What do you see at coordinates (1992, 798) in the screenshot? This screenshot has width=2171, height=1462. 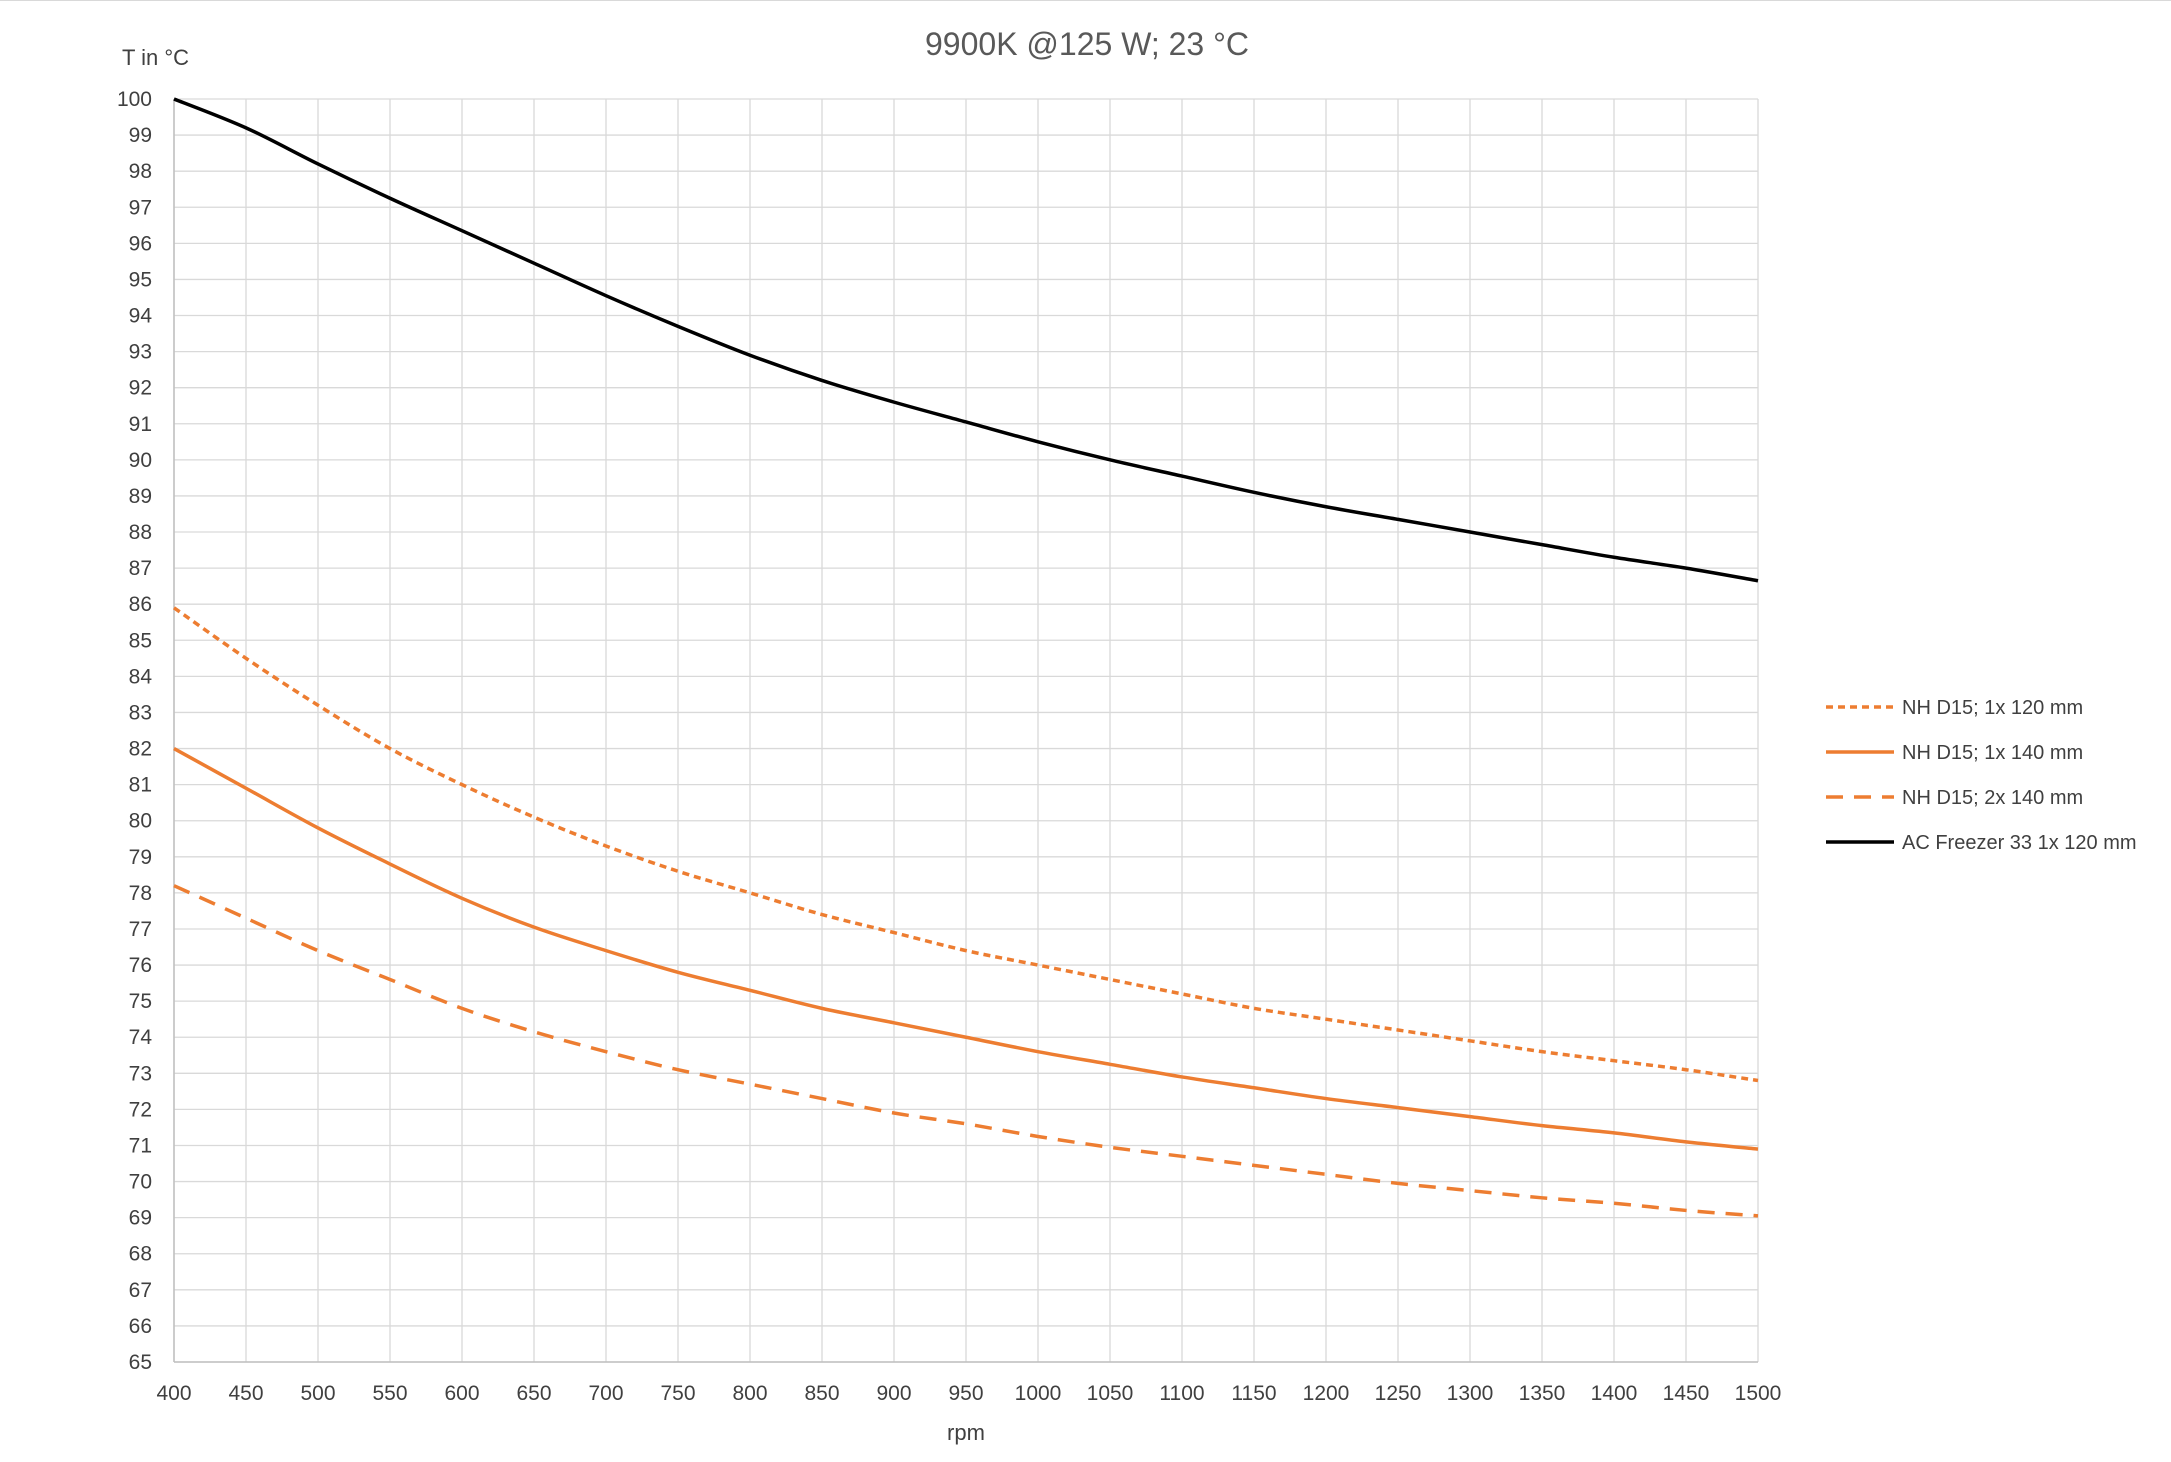 I see `legend-label: NH D15; 2x 140 mm` at bounding box center [1992, 798].